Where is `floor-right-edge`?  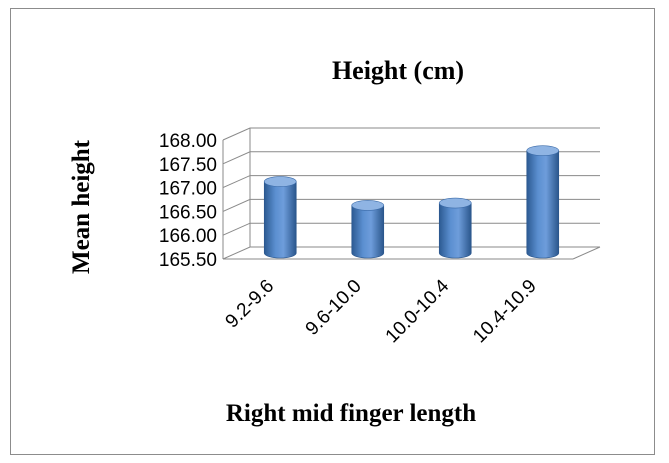
floor-right-edge is located at coordinates (586, 253).